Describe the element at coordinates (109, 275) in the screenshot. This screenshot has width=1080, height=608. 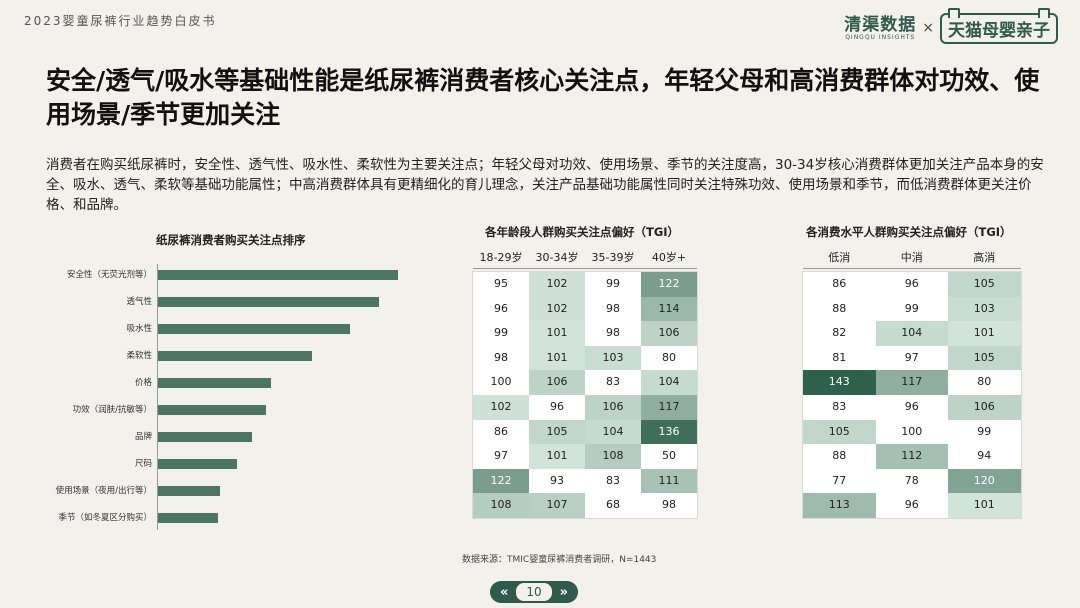
I see `bar-label: 安全性（无荧光剂等）` at that location.